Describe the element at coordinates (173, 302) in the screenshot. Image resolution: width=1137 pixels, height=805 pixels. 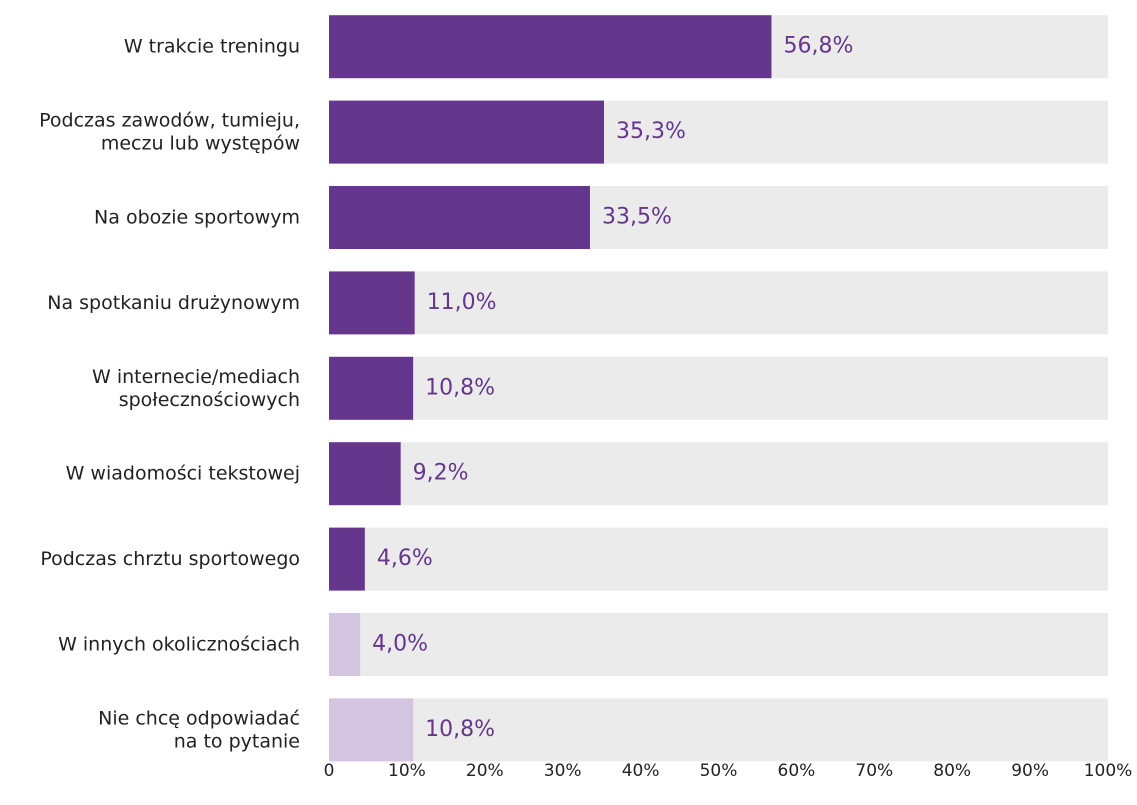
I see `category-label: Na spotkaniu drużynowym` at that location.